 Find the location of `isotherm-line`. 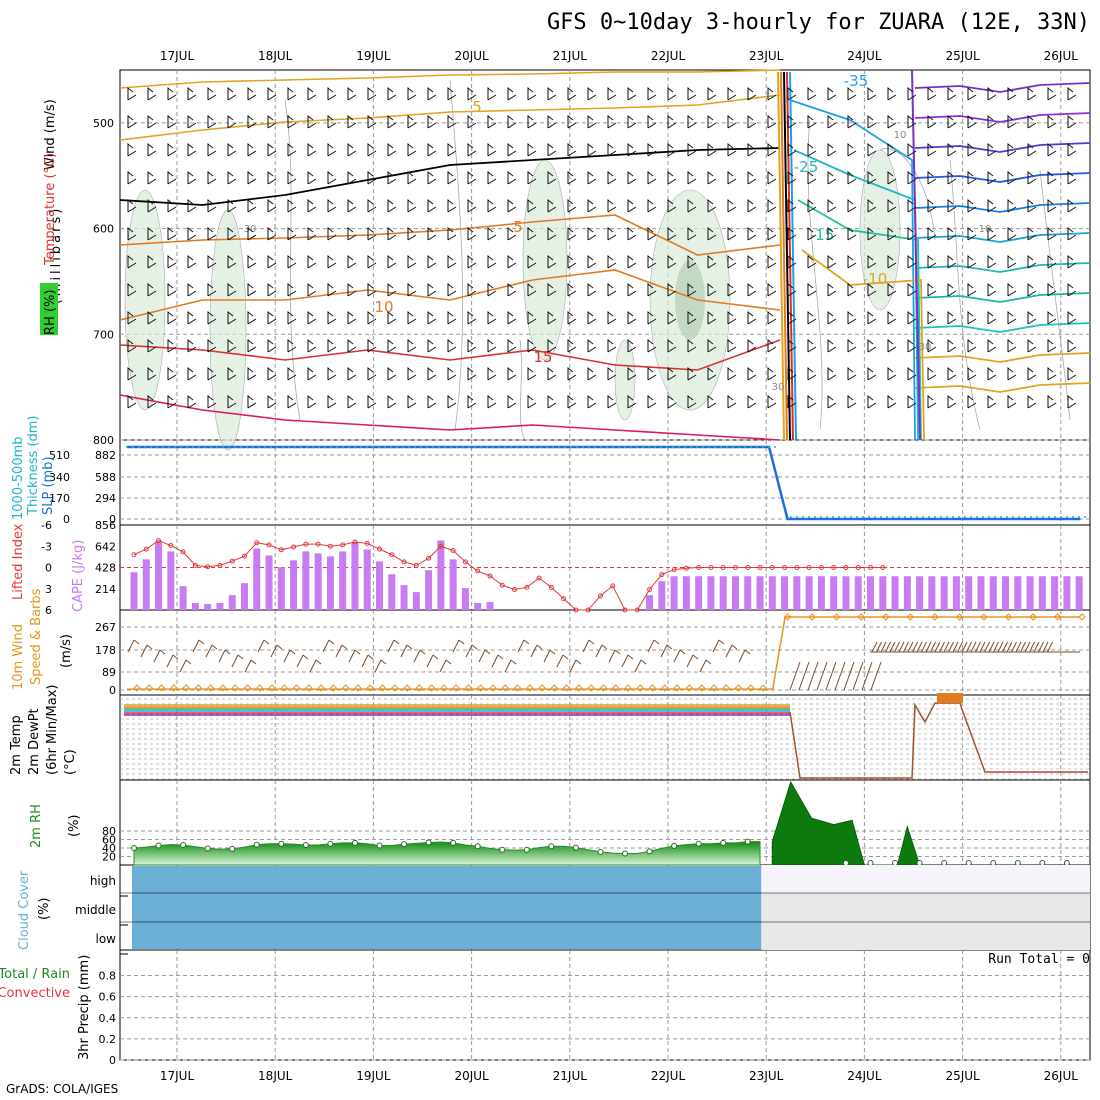

isotherm-line is located at coordinates (1002, 177).